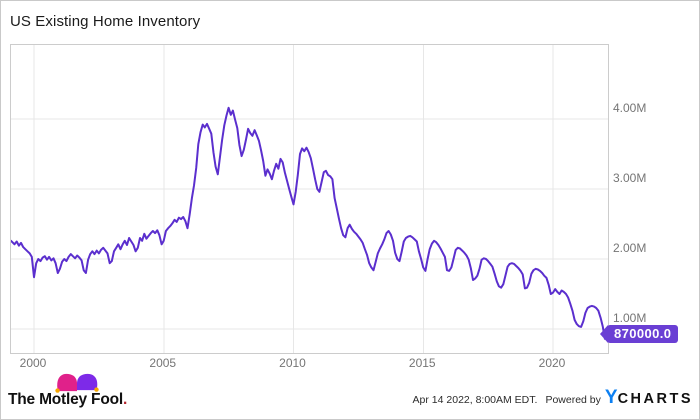  I want to click on ycharts-y-icon: Y, so click(611, 397).